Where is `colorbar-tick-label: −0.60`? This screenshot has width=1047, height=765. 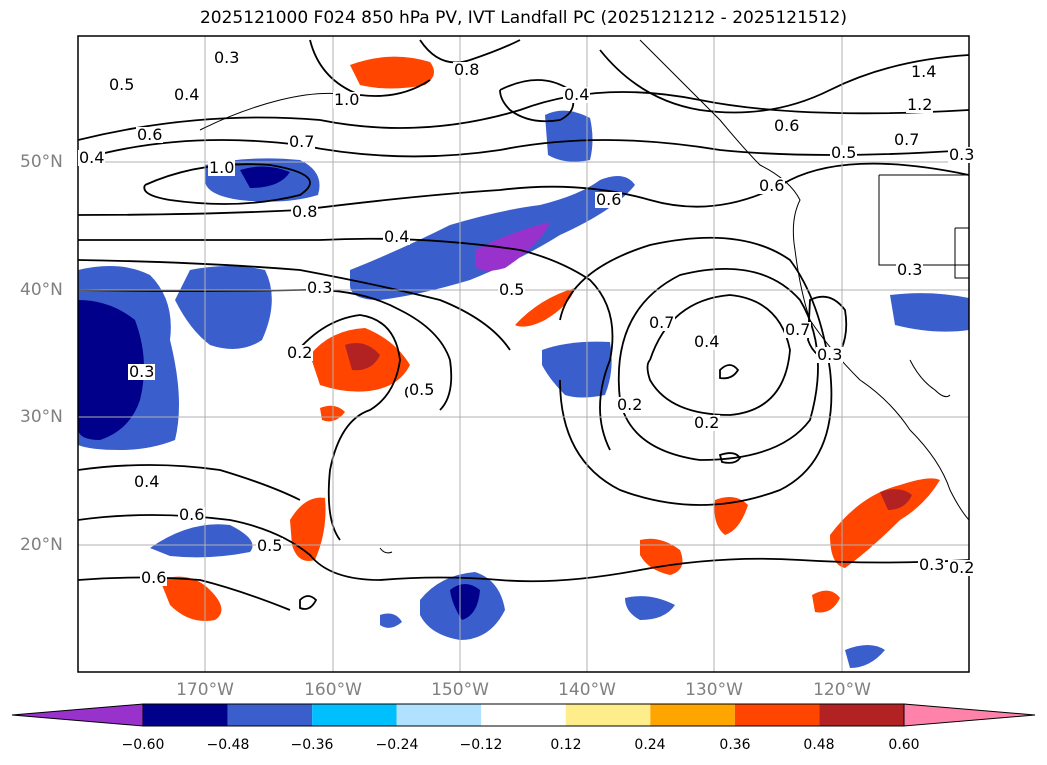
colorbar-tick-label: −0.60 is located at coordinates (143, 745).